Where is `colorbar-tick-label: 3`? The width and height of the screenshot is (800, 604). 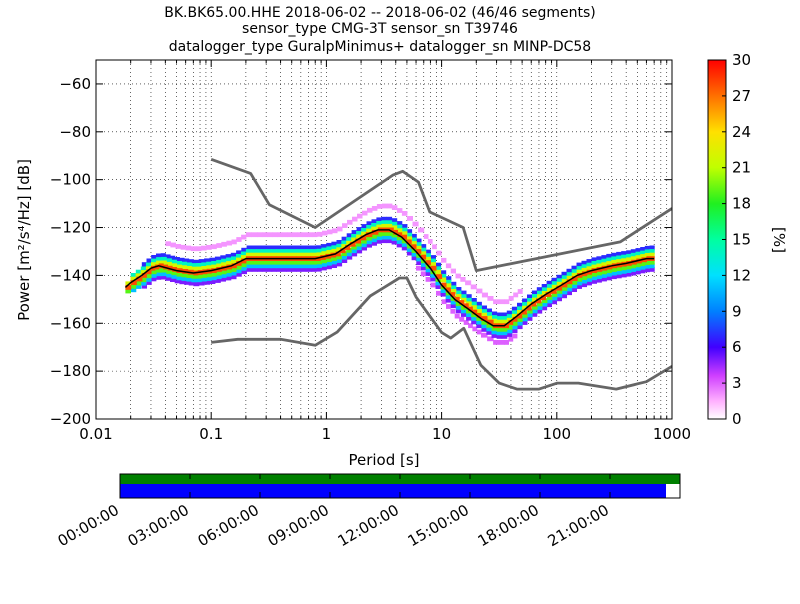
colorbar-tick-label: 3 is located at coordinates (737, 383).